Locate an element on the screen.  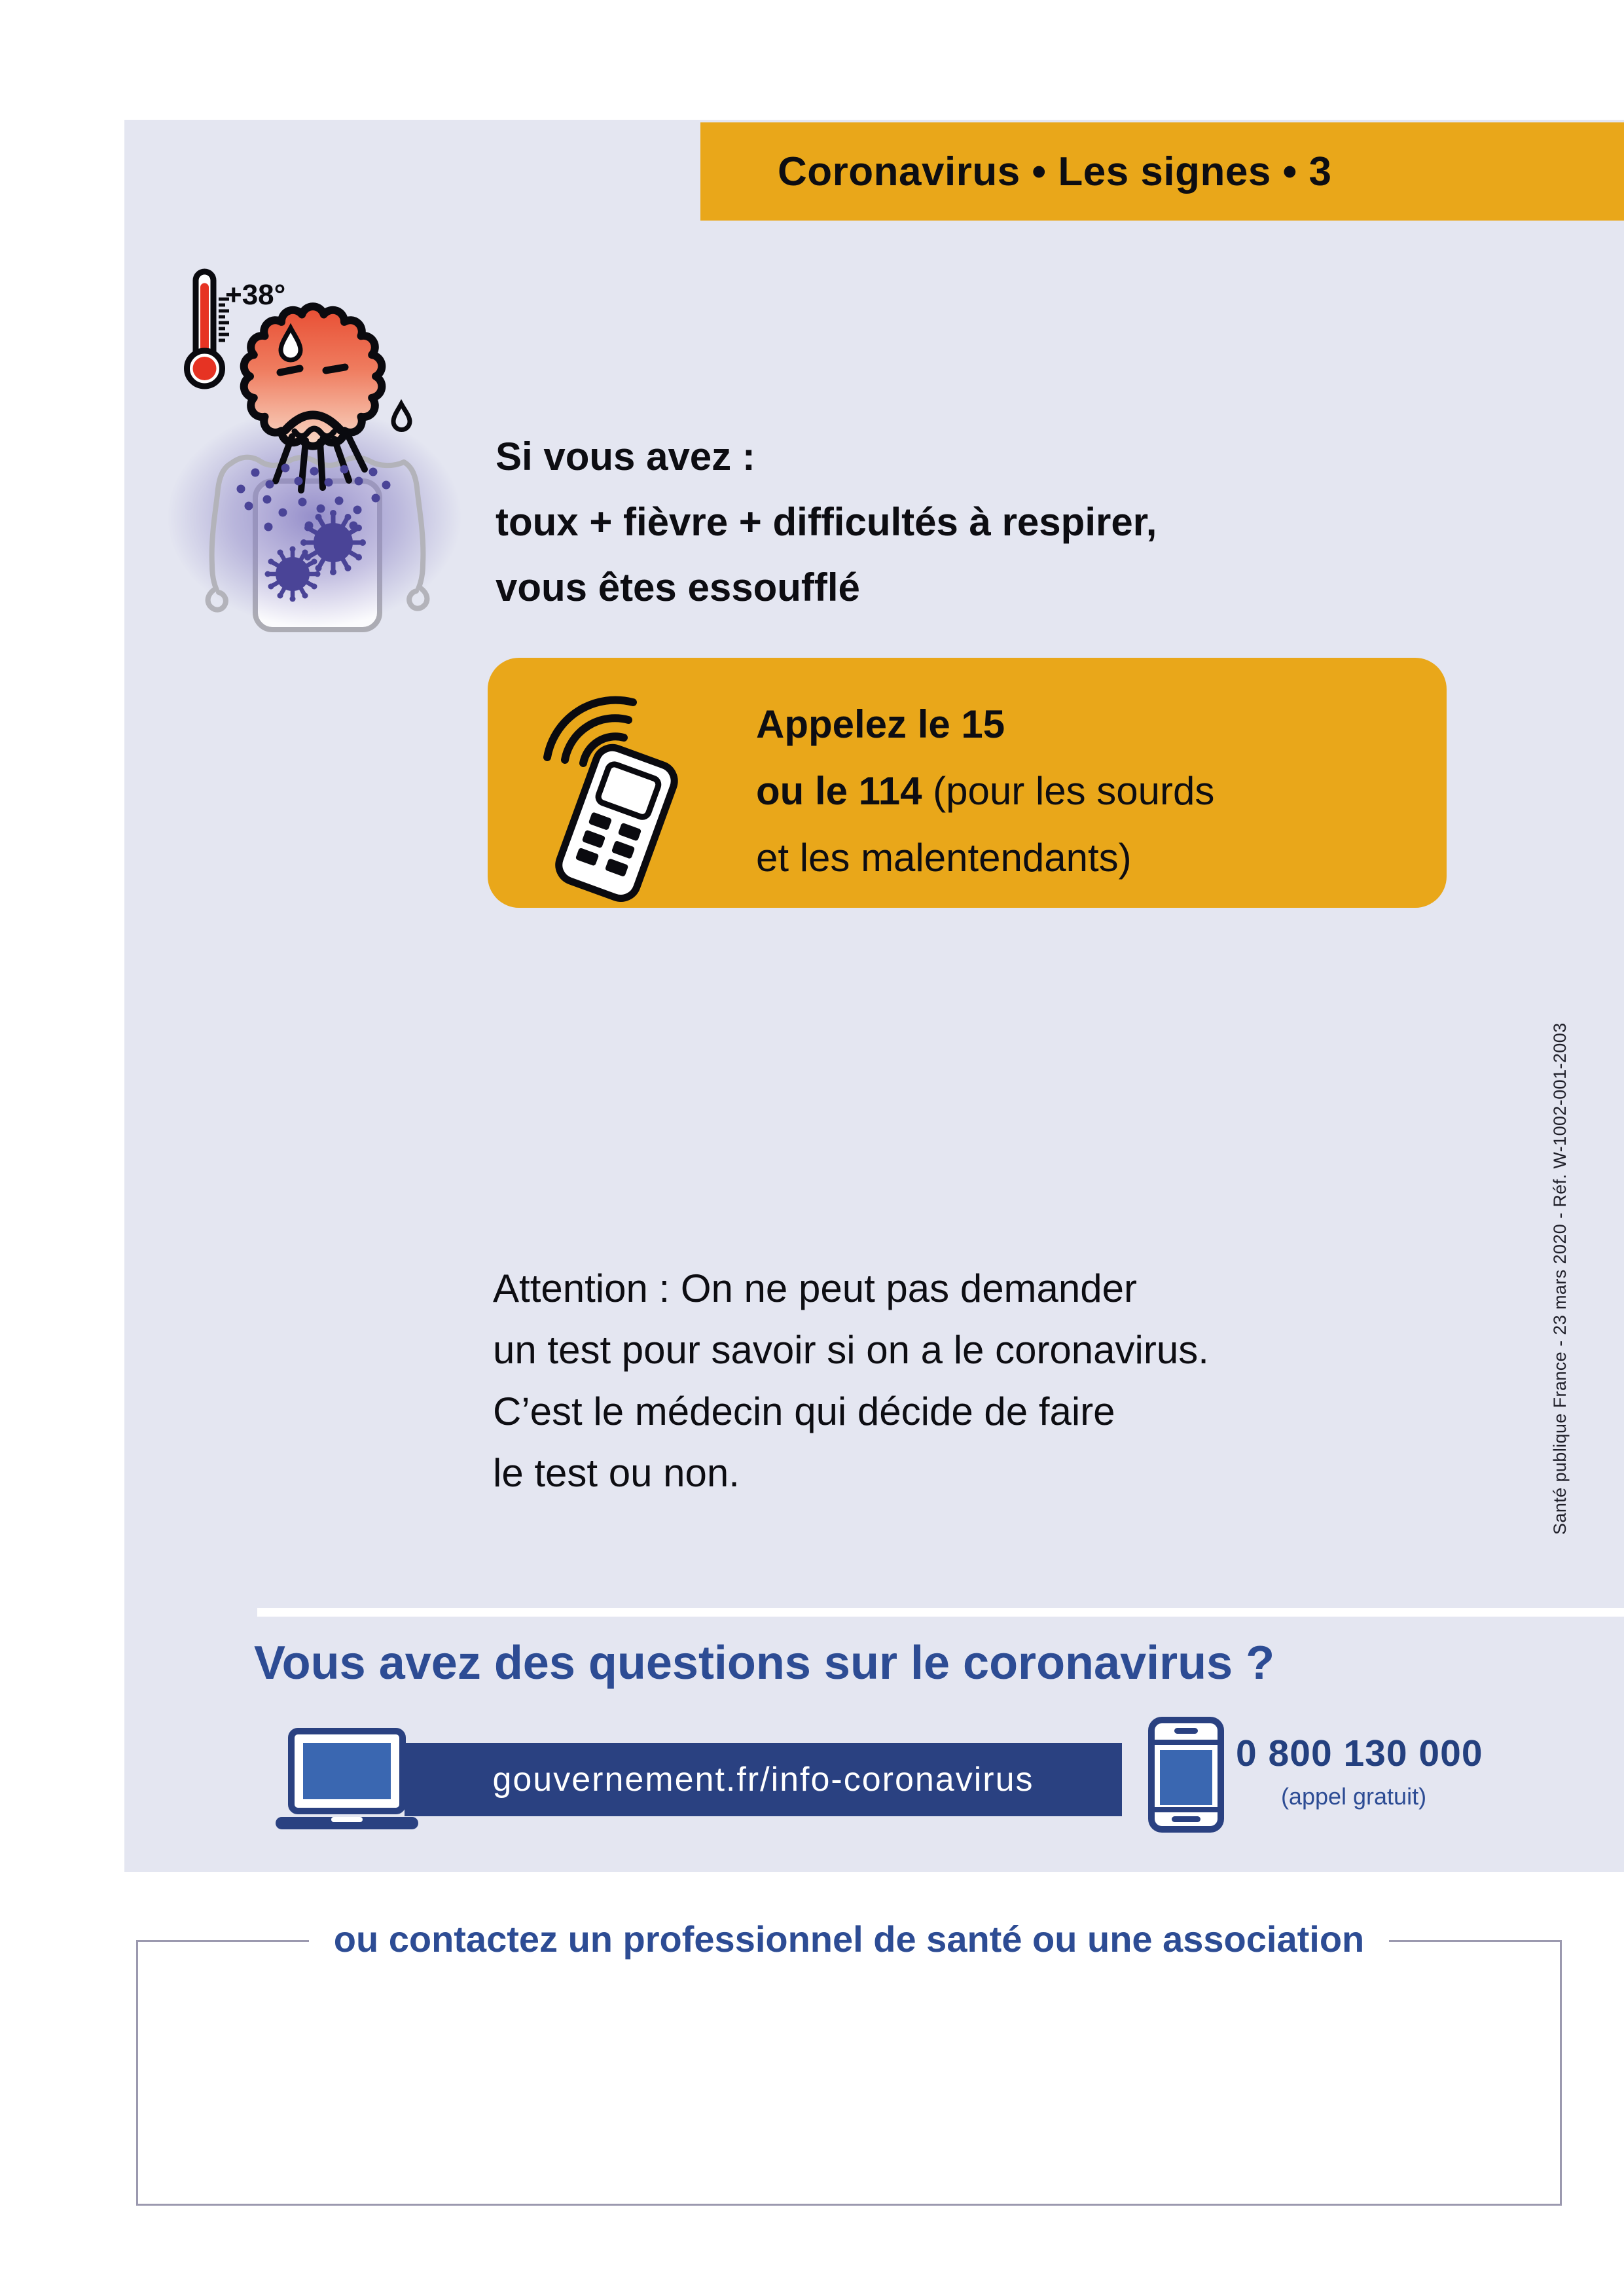
intro-line: toux + fièvre + difficultés à respirer, is located at coordinates (826, 522).